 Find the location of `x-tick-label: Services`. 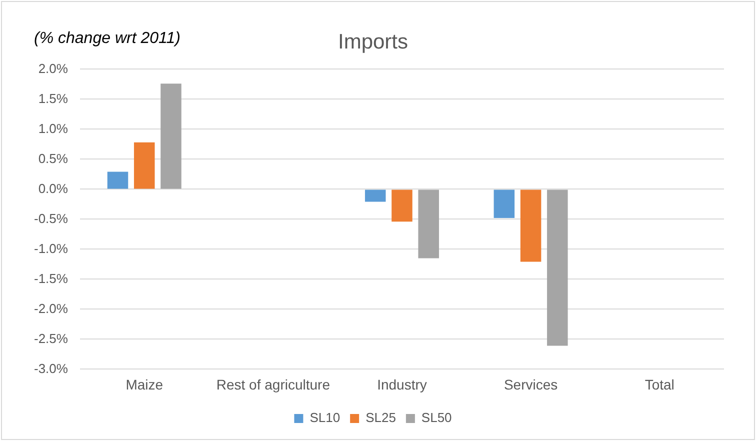

x-tick-label: Services is located at coordinates (531, 384).